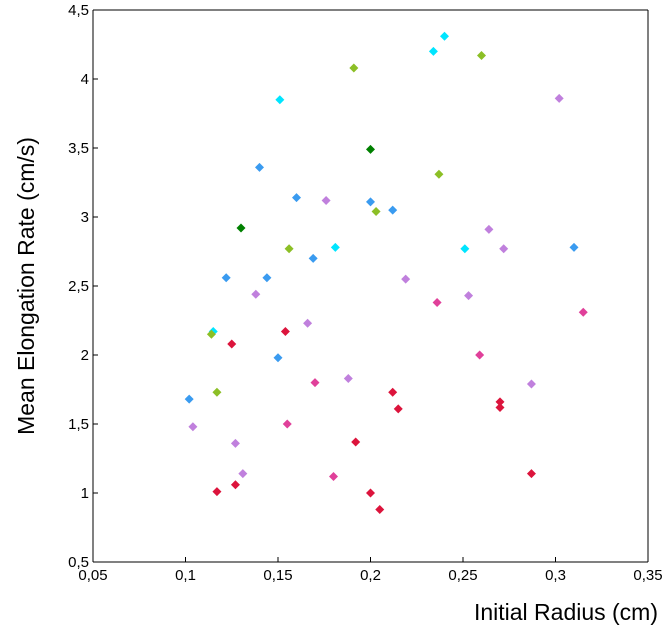 Image resolution: width=670 pixels, height=630 pixels. What do you see at coordinates (85, 79) in the screenshot?
I see `y-tick-label: 4` at bounding box center [85, 79].